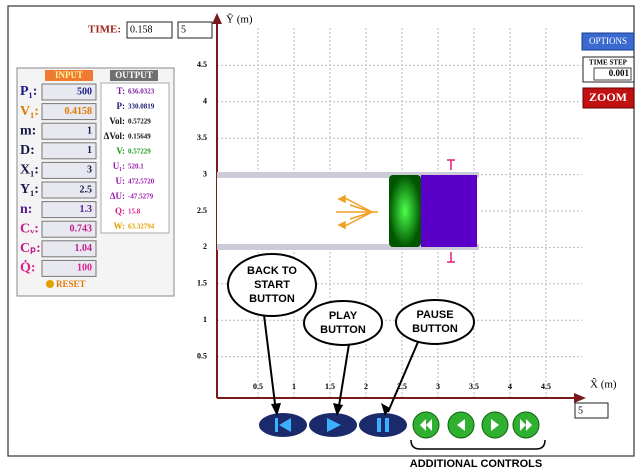  Describe the element at coordinates (405, 211) in the screenshot. I see `piston` at that location.